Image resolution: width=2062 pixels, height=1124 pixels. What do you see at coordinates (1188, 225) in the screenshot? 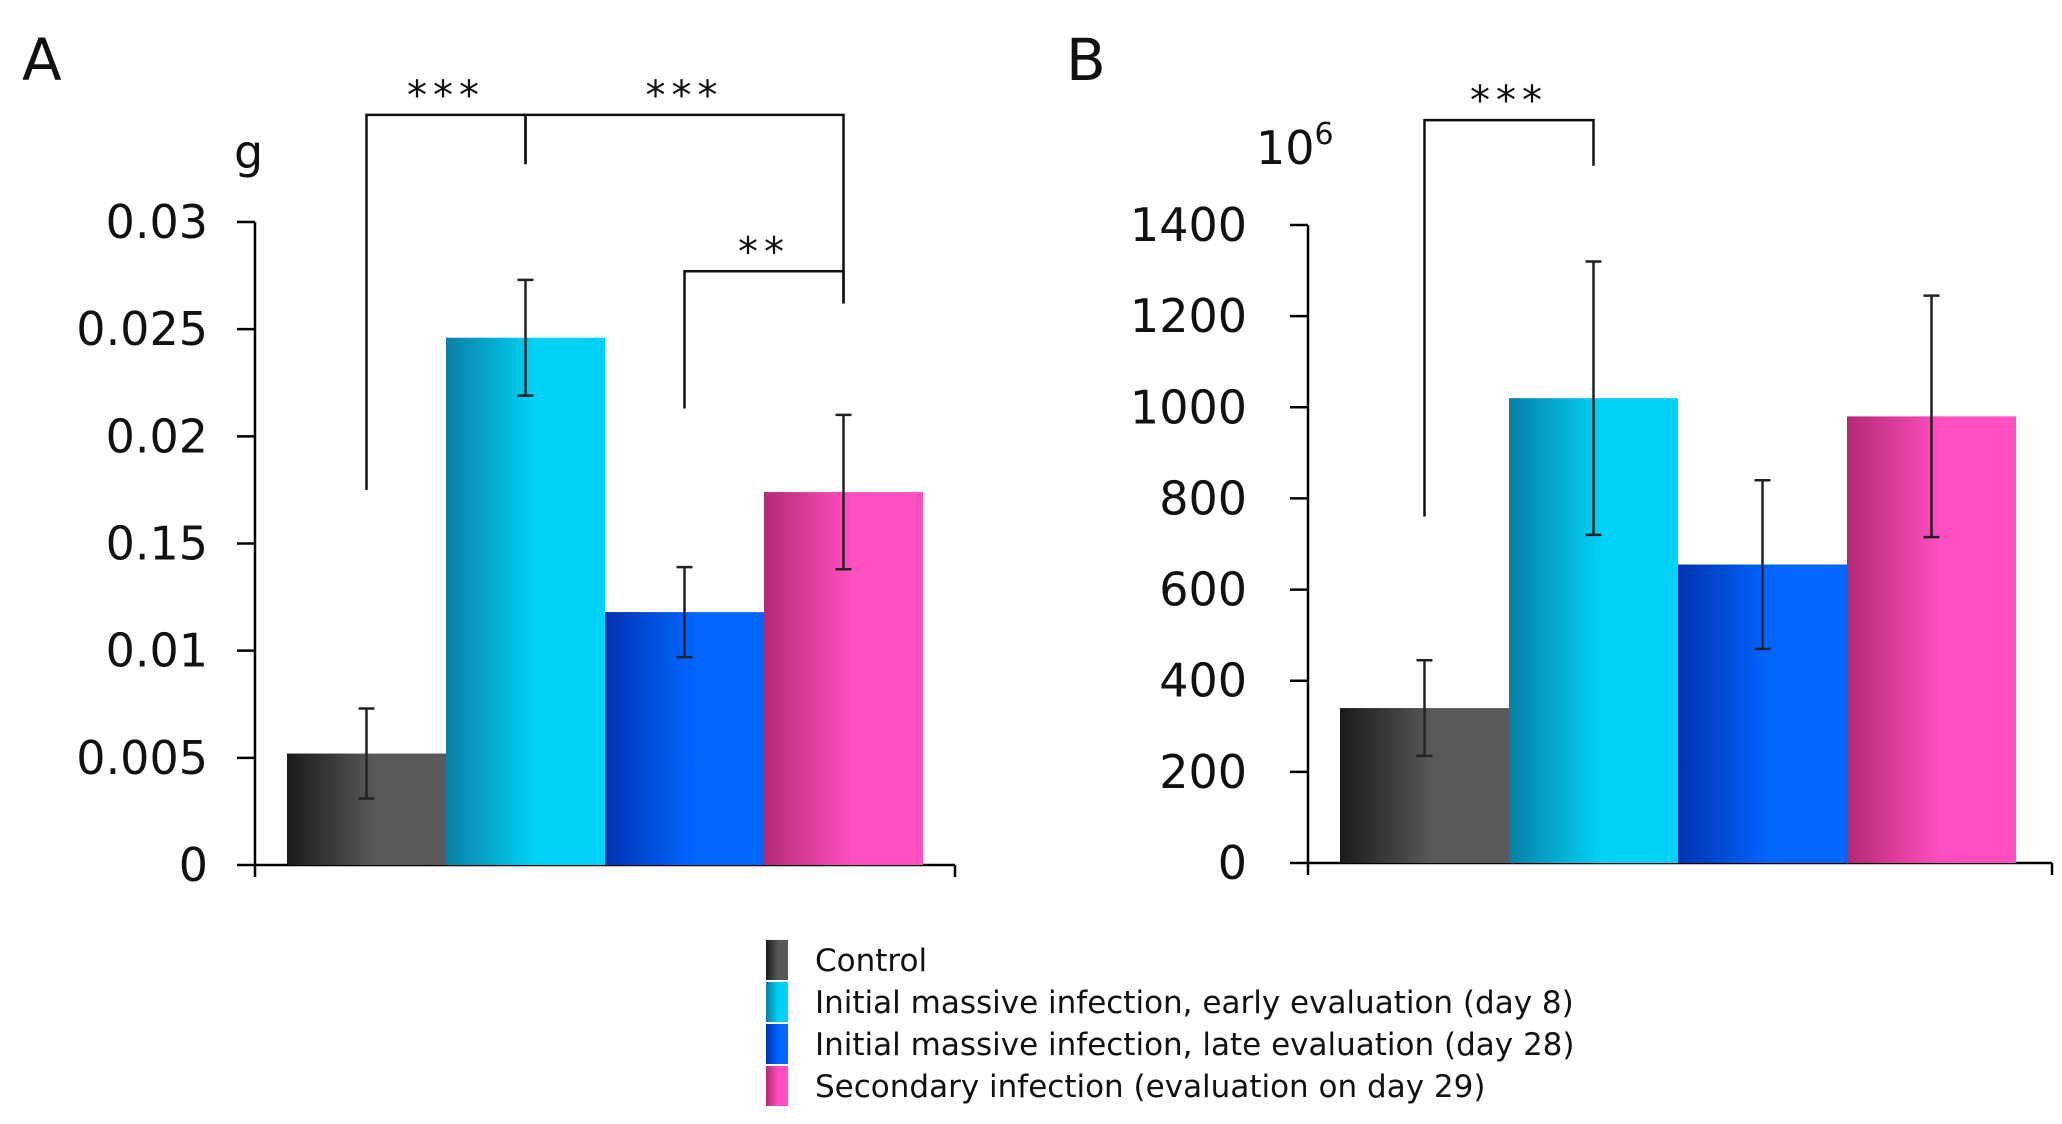
I see `panel-b-y-tick-label: 1400` at bounding box center [1188, 225].